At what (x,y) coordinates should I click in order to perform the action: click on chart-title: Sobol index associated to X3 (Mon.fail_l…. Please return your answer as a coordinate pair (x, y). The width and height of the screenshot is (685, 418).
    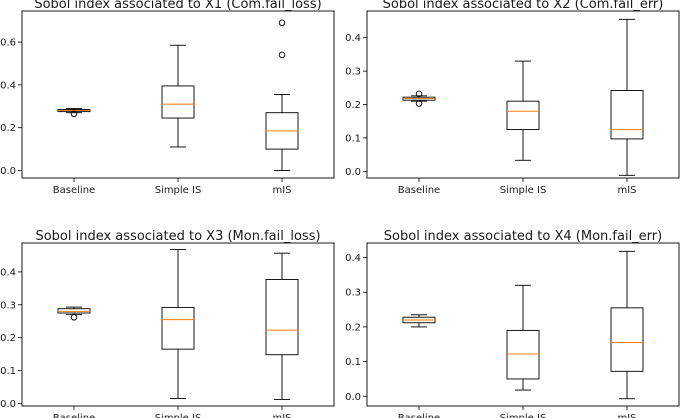
    Looking at the image, I should click on (177, 236).